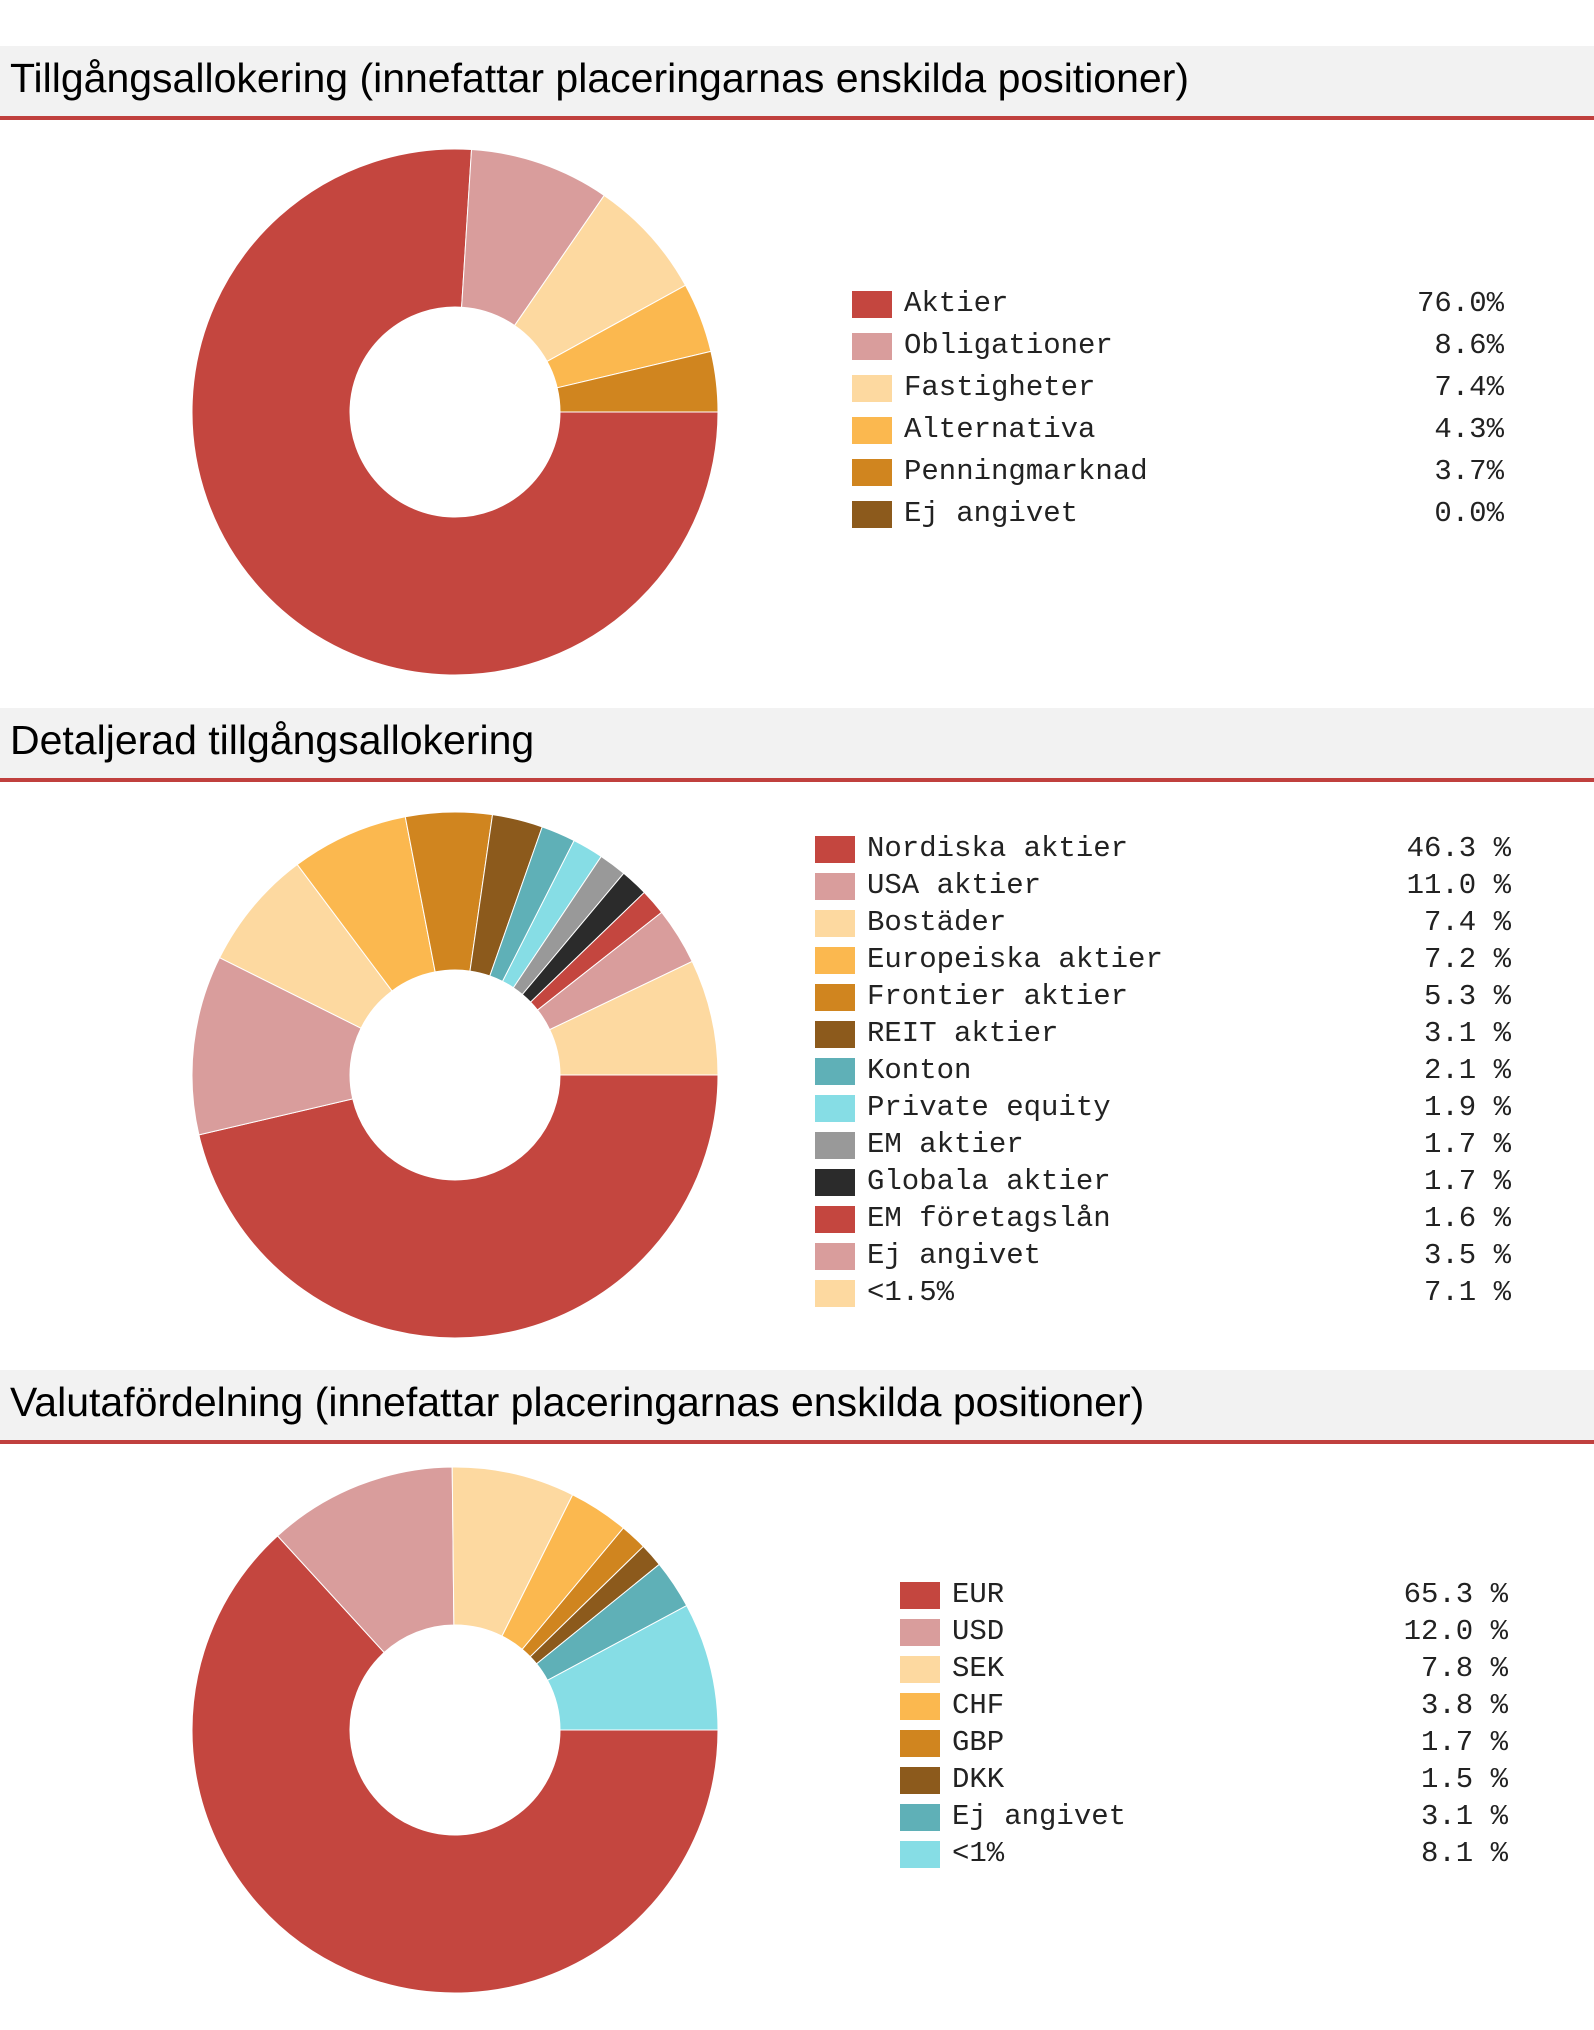 This screenshot has height=2030, width=1594. What do you see at coordinates (989, 1218) in the screenshot?
I see `legend-label: EM företagslån` at bounding box center [989, 1218].